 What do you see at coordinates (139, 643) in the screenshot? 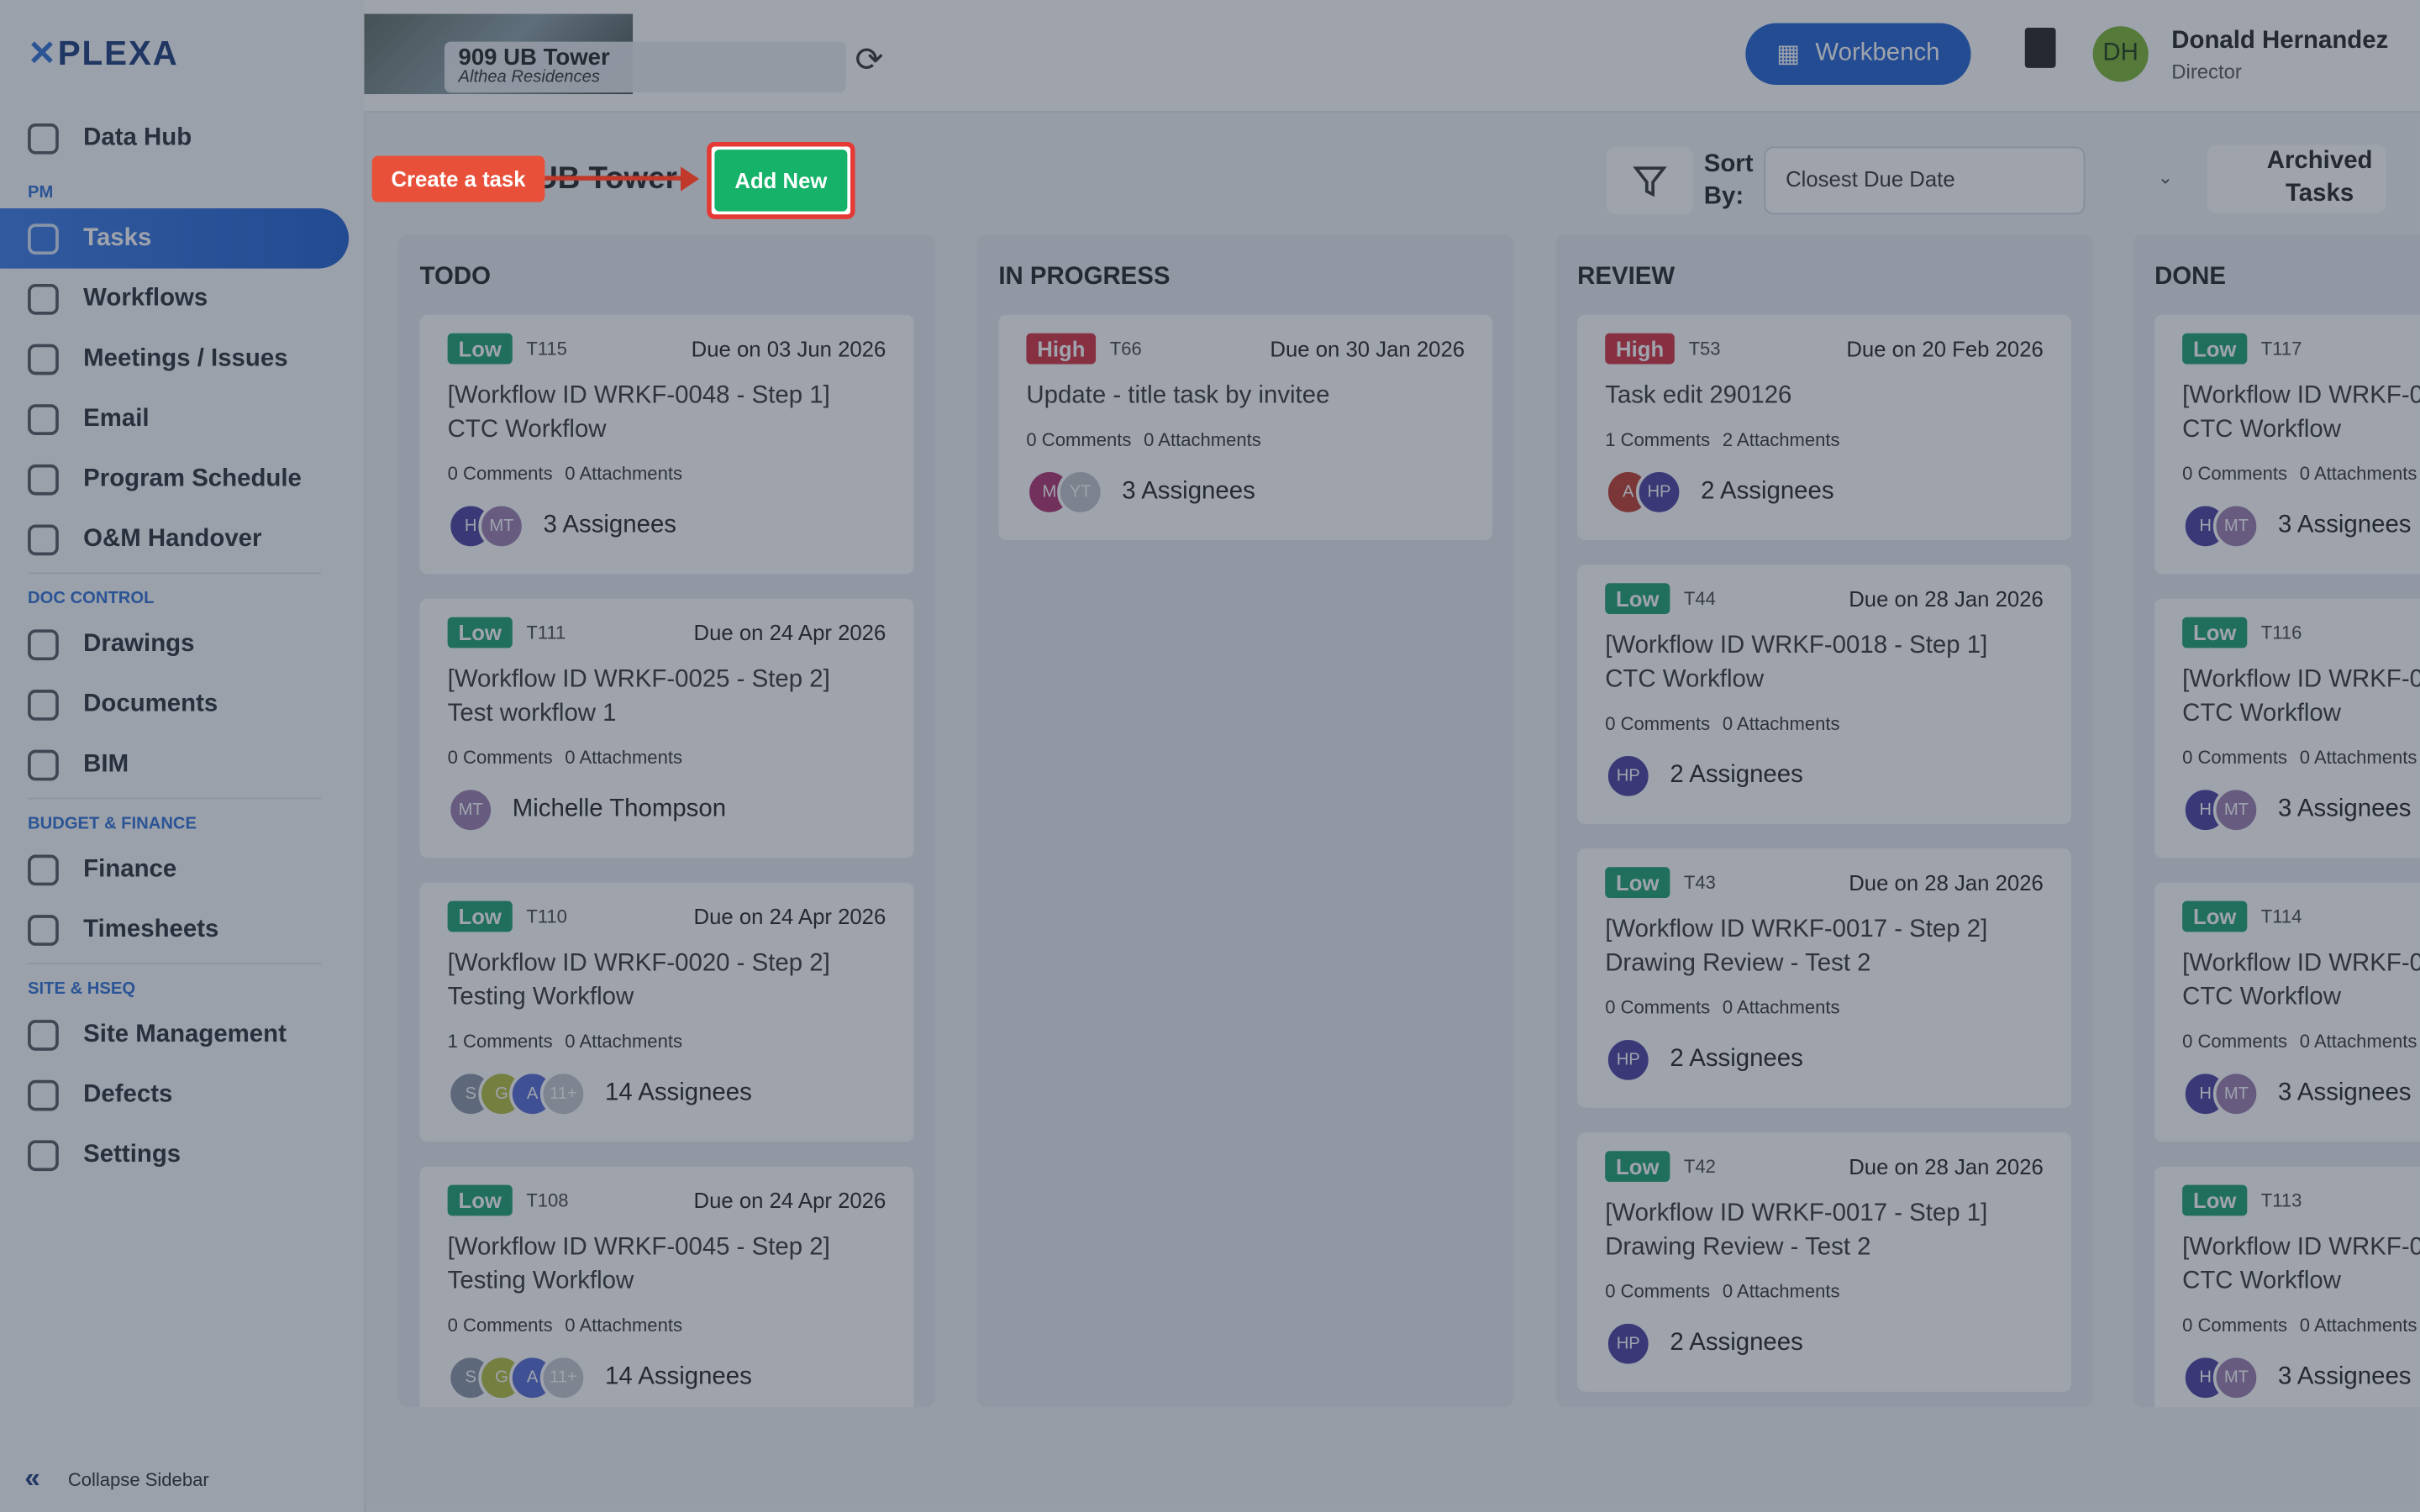
I see `nav-label: Drawings` at bounding box center [139, 643].